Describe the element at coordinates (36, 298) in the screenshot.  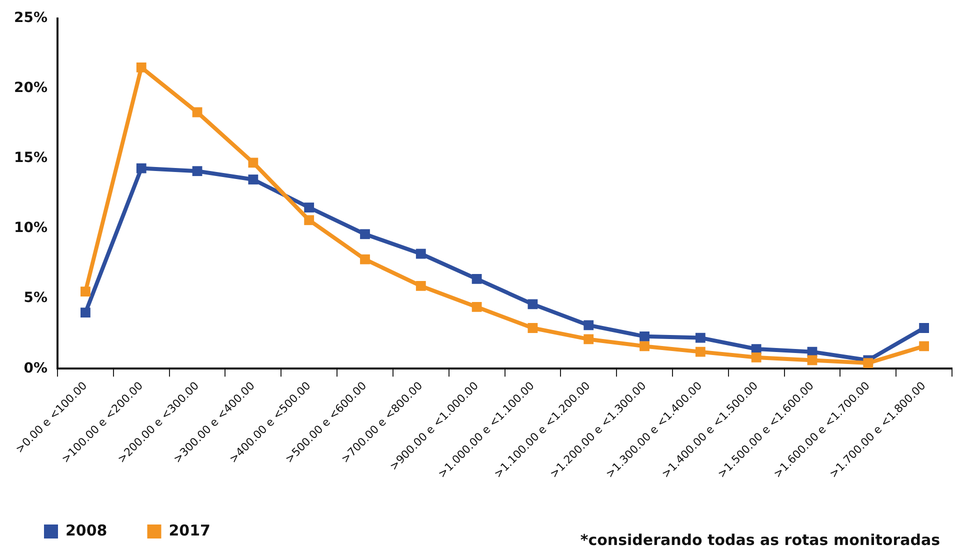
I see `y-tick-label: 5%` at that location.